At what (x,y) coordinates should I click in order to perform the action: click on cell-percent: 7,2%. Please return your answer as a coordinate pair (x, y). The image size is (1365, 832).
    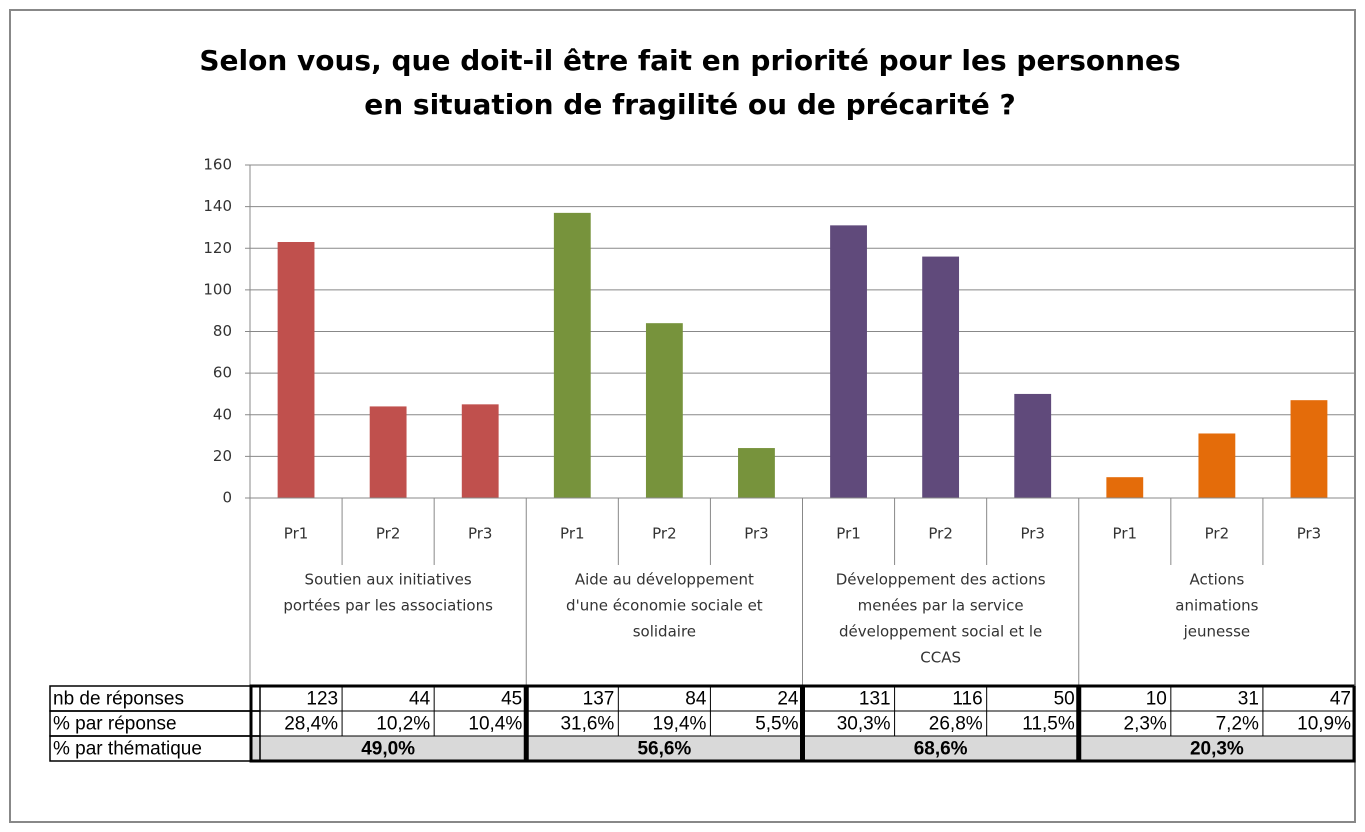
    Looking at the image, I should click on (1237, 724).